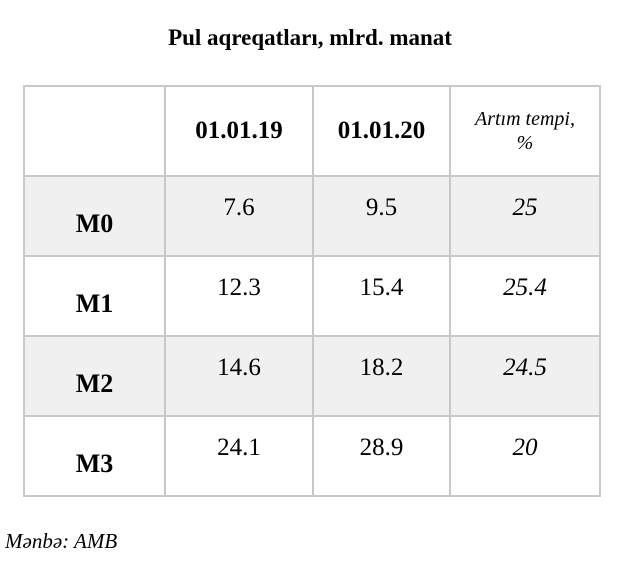  I want to click on value-growth: 25.4, so click(525, 296).